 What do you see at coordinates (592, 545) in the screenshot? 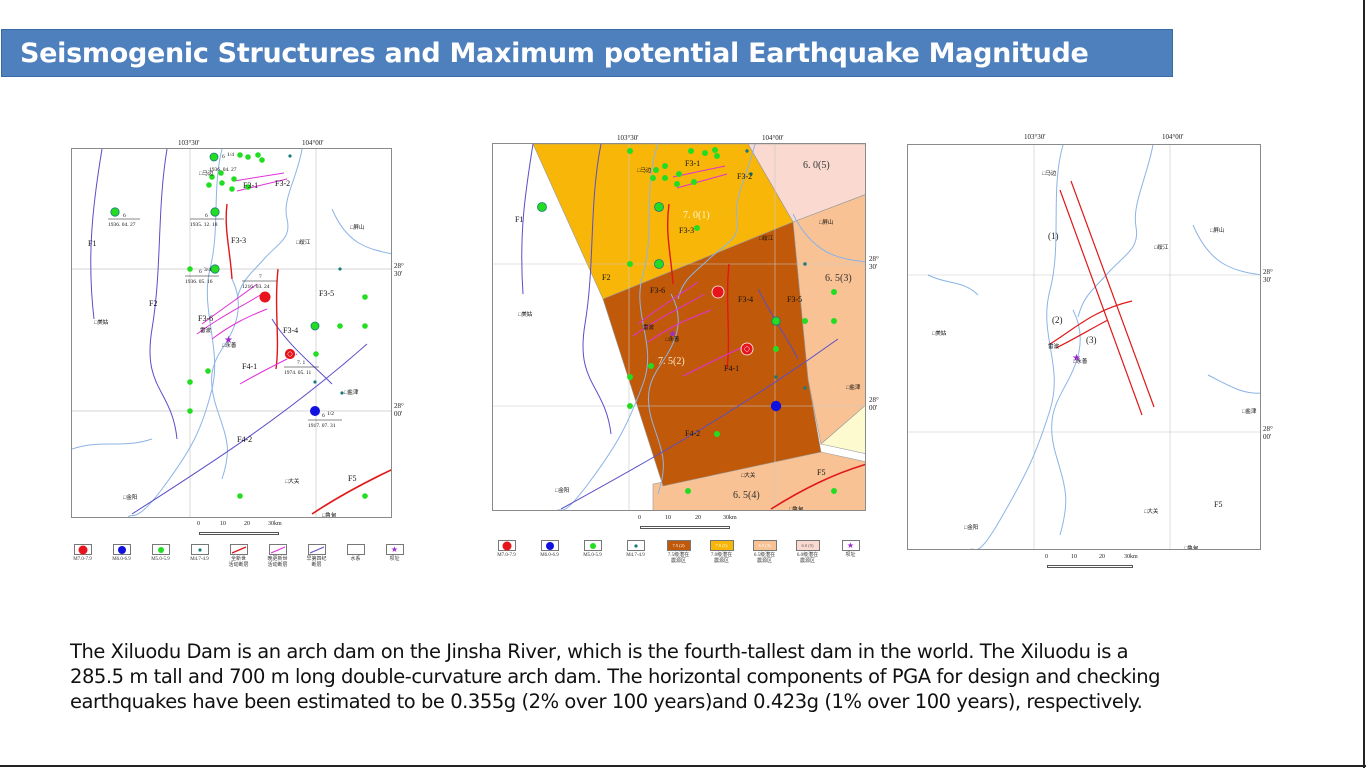
I see `green-dot-icon` at bounding box center [592, 545].